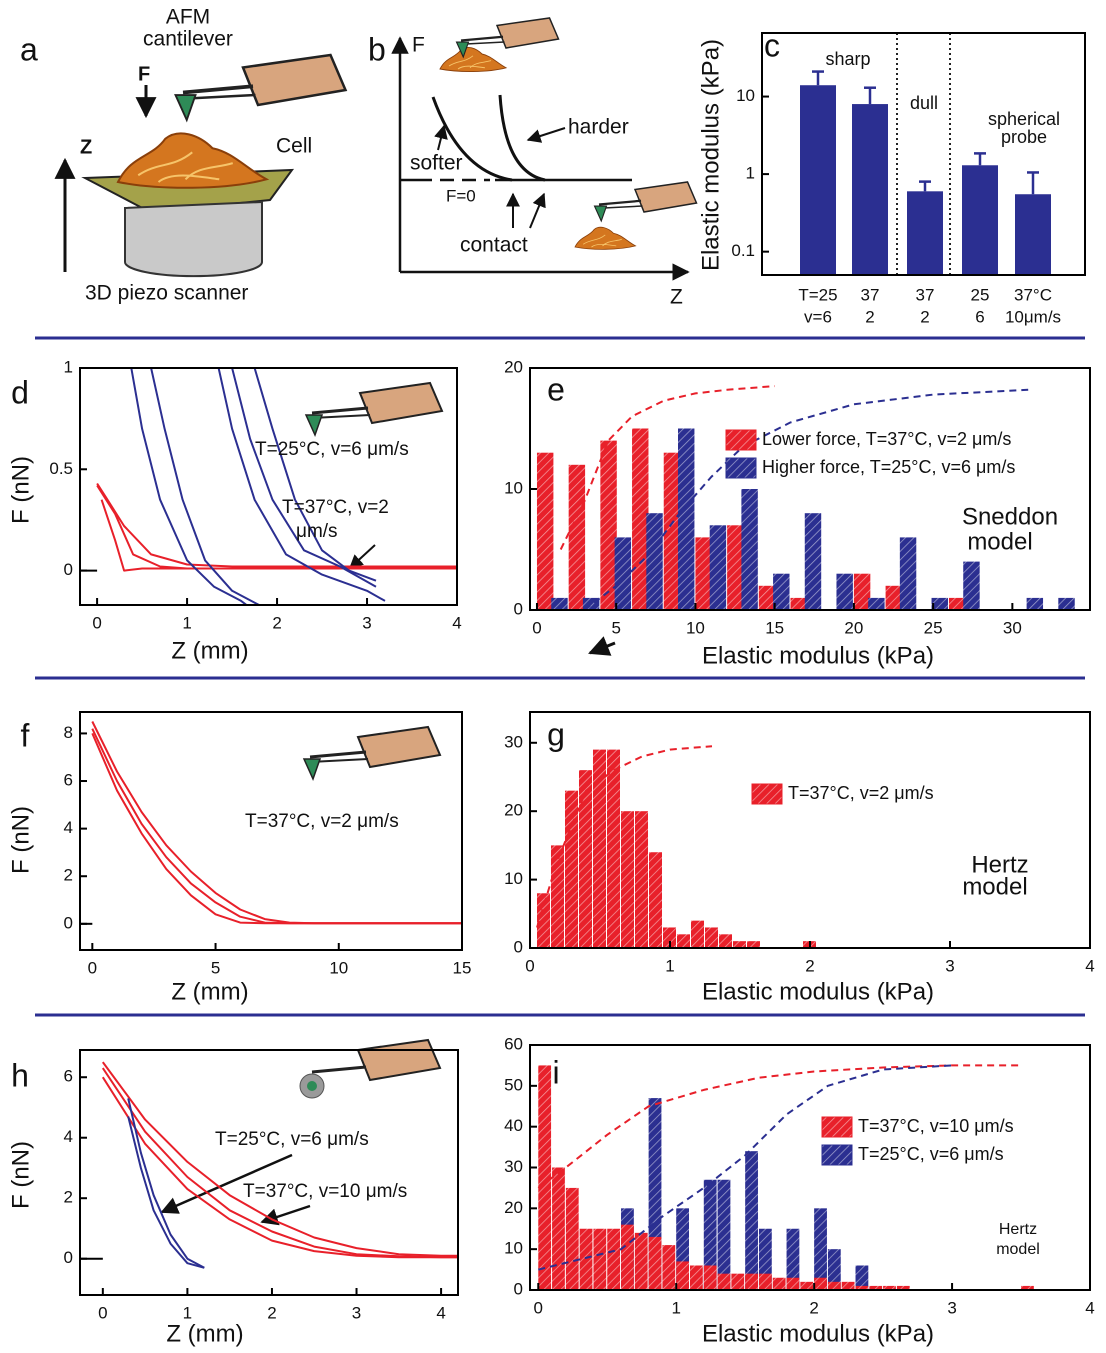 This screenshot has height=1353, width=1106. I want to click on legend-label: T=37°C, v=10 μm/s, so click(936, 1126).